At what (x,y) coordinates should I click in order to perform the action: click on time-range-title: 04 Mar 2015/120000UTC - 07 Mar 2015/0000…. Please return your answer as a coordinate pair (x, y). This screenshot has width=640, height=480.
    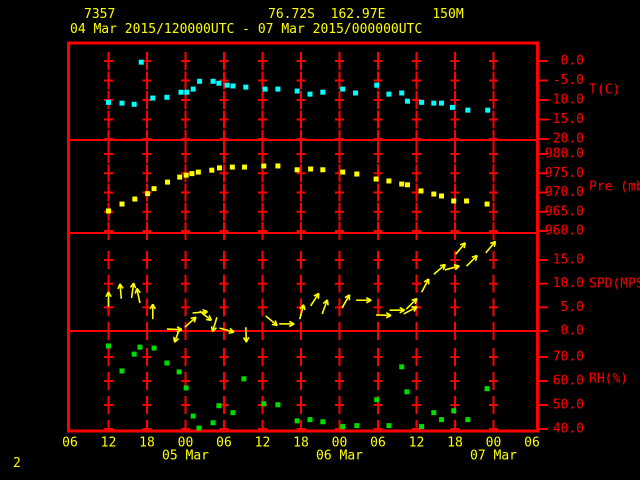
    Looking at the image, I should click on (246, 29).